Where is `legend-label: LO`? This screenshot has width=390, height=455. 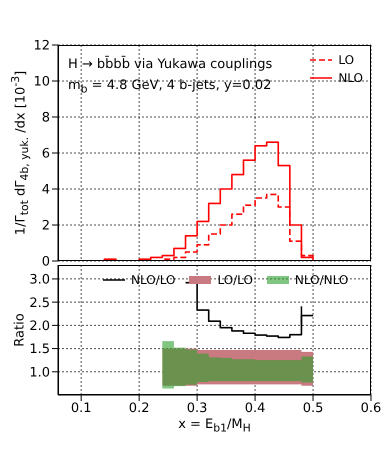 legend-label: LO is located at coordinates (346, 60).